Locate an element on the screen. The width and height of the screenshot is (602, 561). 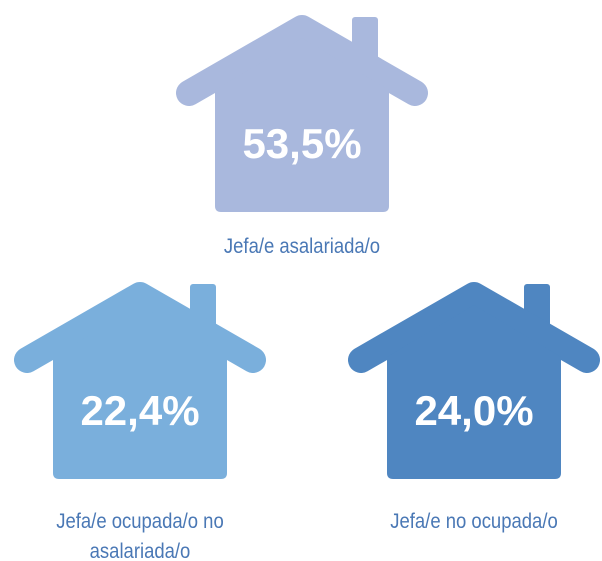
value-label: 22,4% is located at coordinates (139, 410).